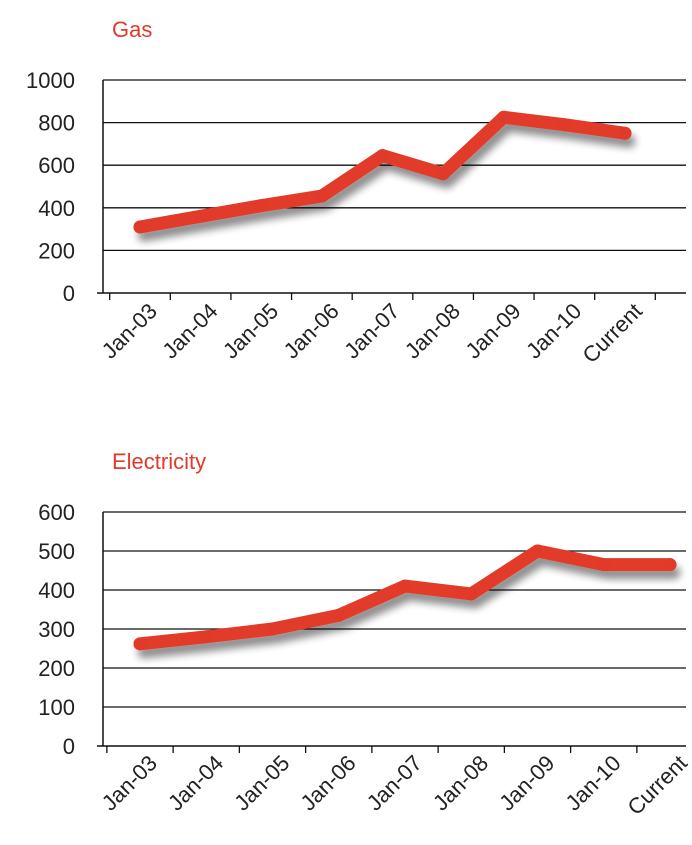 This screenshot has width=692, height=845. I want to click on electricity-y-tick-label: 600, so click(56, 512).